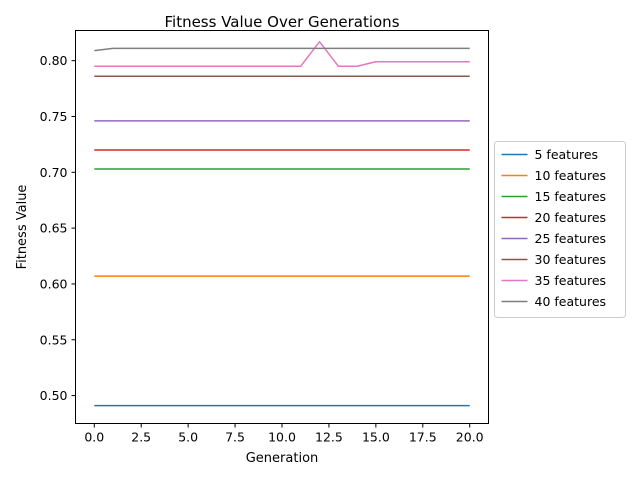 The width and height of the screenshot is (640, 480). I want to click on y-tick-label: 0.75, so click(54, 116).